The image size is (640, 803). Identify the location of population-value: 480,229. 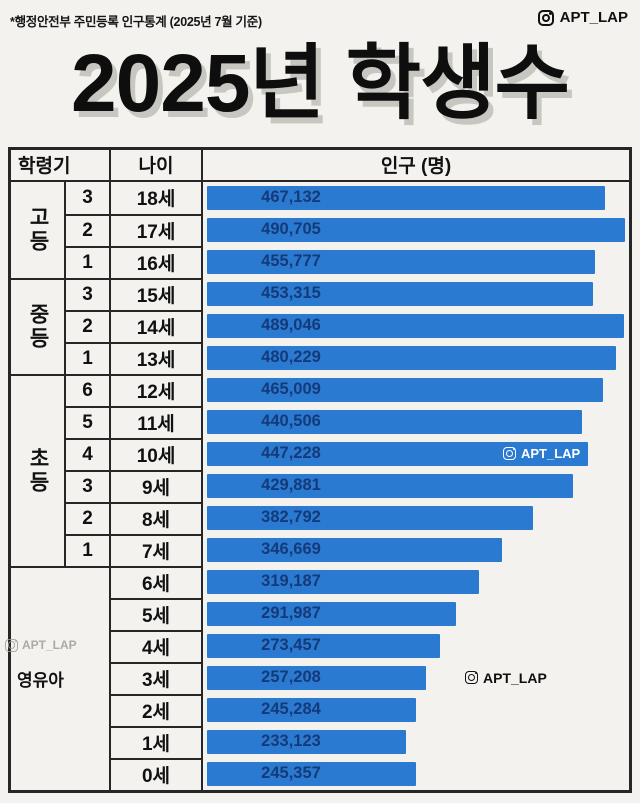
(291, 357).